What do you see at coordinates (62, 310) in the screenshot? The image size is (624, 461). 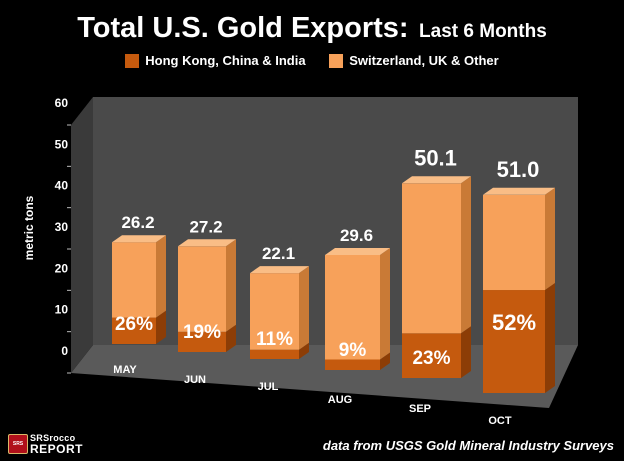 I see `y-tick-label: 10` at bounding box center [62, 310].